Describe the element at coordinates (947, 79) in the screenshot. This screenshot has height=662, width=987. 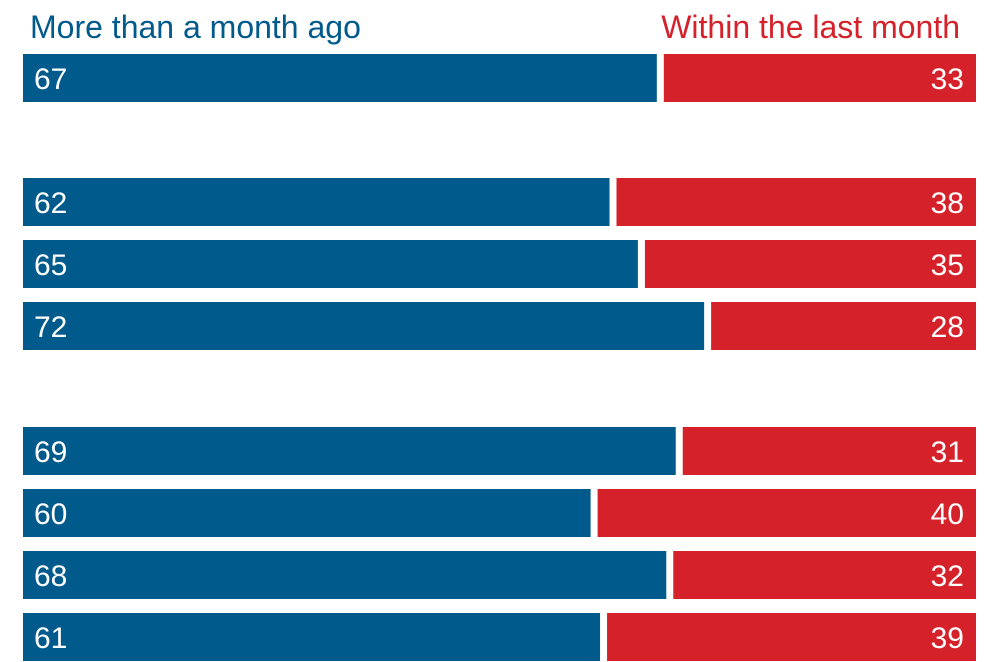
I see `label-within-last-month-1: 33` at that location.